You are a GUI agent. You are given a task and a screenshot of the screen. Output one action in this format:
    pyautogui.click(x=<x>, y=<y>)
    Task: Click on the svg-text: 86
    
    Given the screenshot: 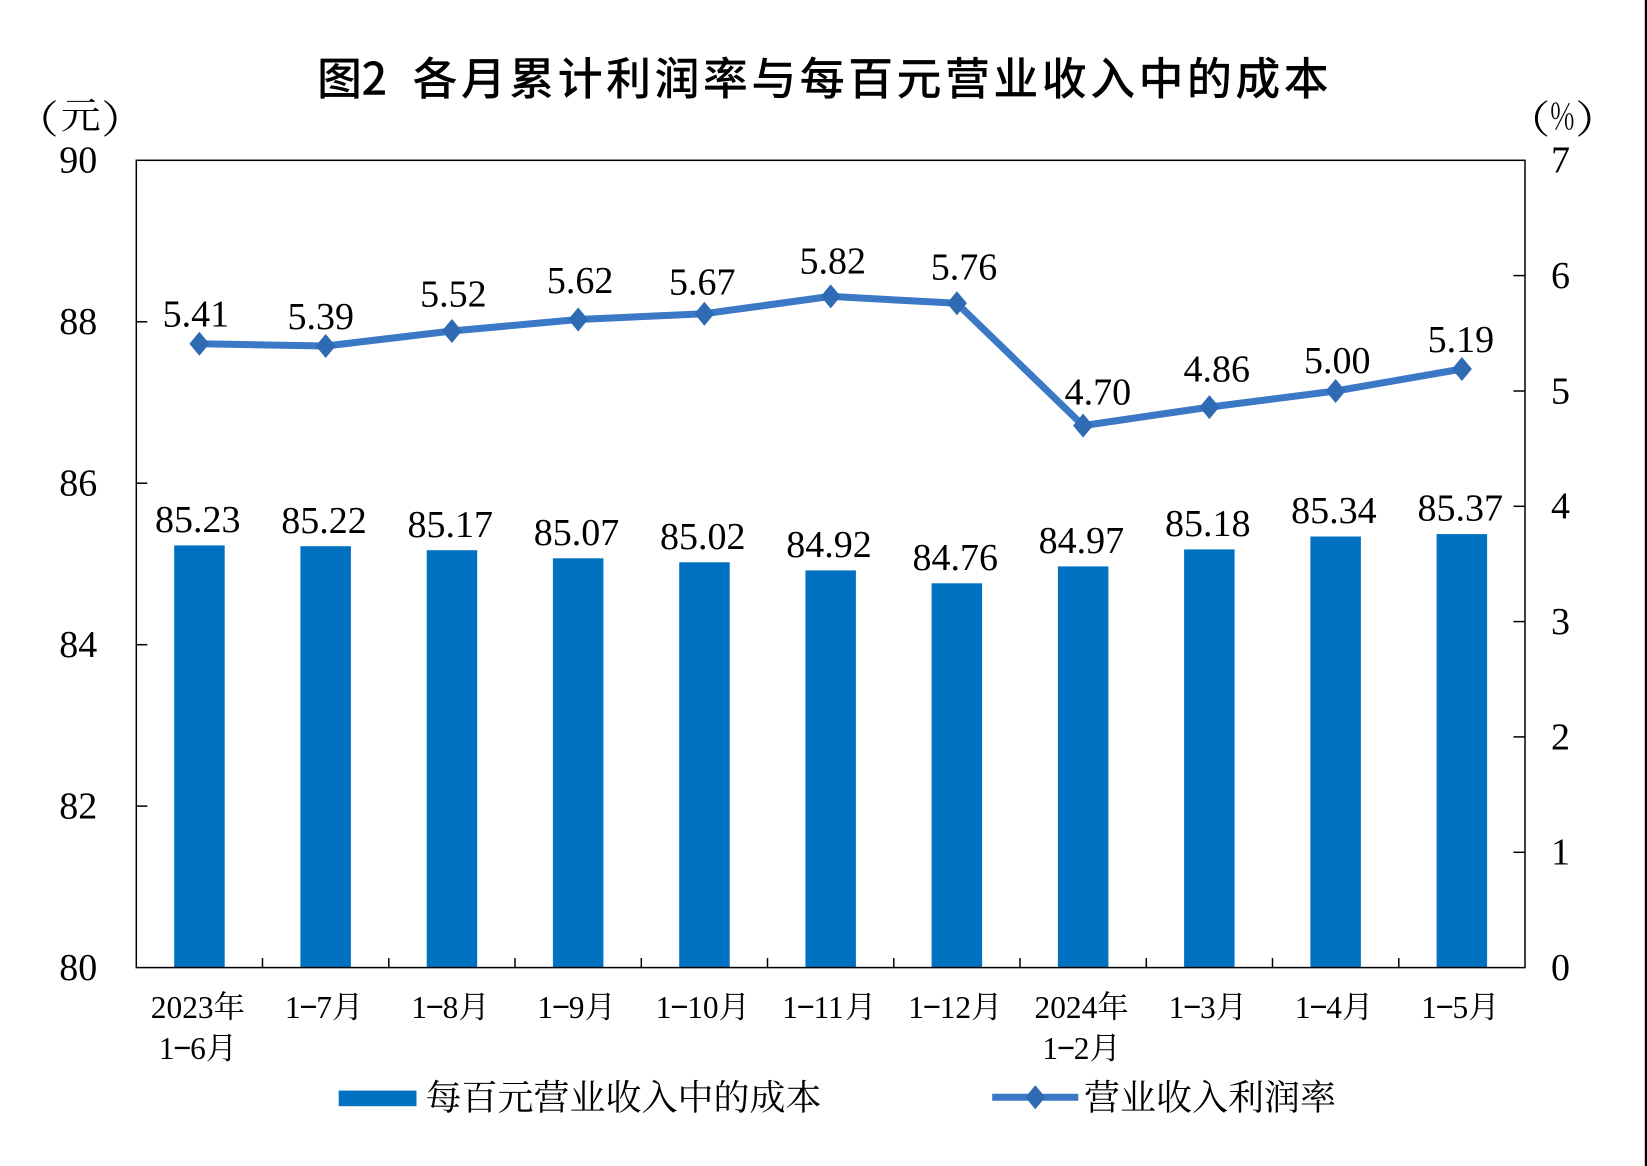 What is the action you would take?
    pyautogui.click(x=78, y=484)
    